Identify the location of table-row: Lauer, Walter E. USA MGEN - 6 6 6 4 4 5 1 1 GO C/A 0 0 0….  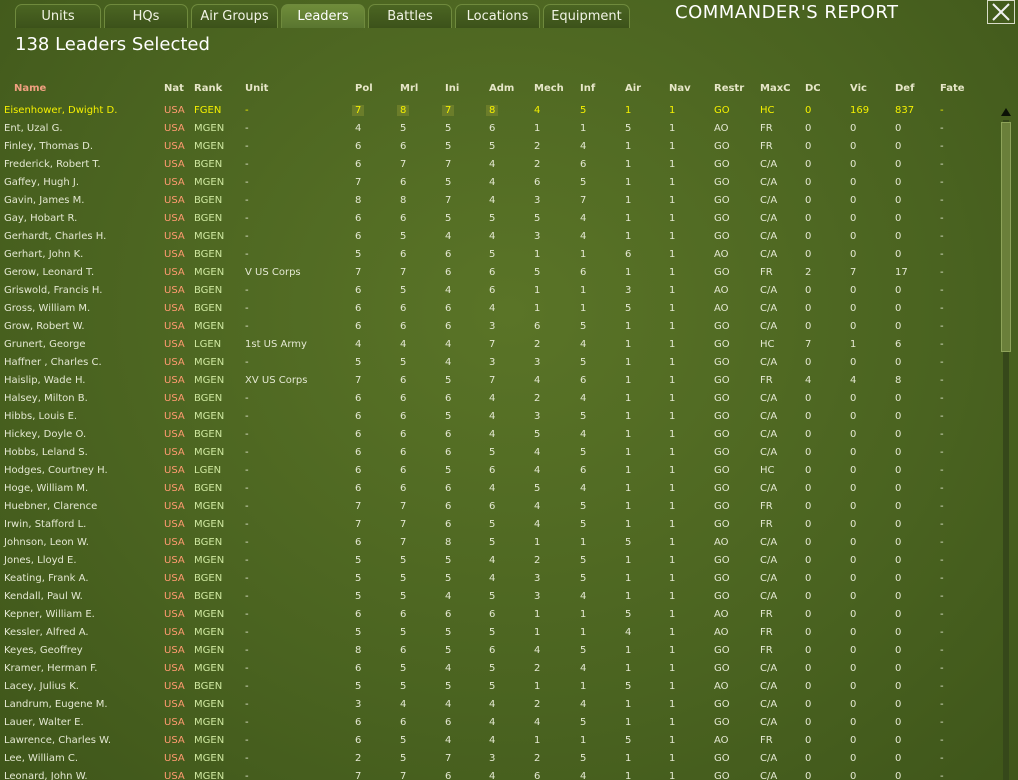
(500, 724).